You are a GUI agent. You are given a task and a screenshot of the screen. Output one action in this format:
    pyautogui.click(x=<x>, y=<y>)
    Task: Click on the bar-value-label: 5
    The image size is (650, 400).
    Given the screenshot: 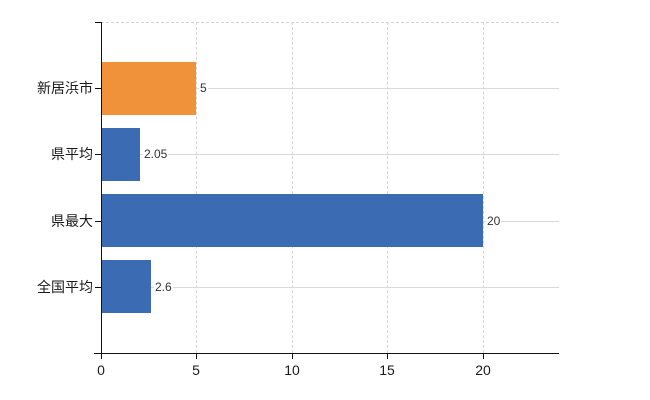 What is the action you would take?
    pyautogui.click(x=203, y=88)
    